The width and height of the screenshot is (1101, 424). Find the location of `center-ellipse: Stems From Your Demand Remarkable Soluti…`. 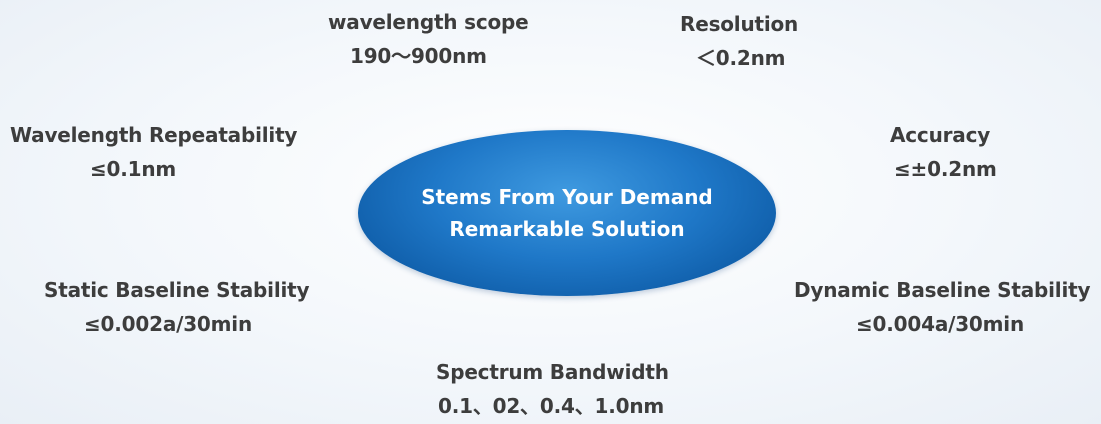

center-ellipse: Stems From Your Demand Remarkable Soluti… is located at coordinates (567, 213).